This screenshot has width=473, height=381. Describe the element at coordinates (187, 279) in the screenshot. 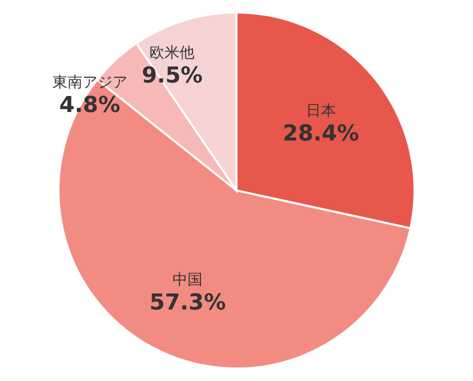

I see `slice-label: 中国` at that location.